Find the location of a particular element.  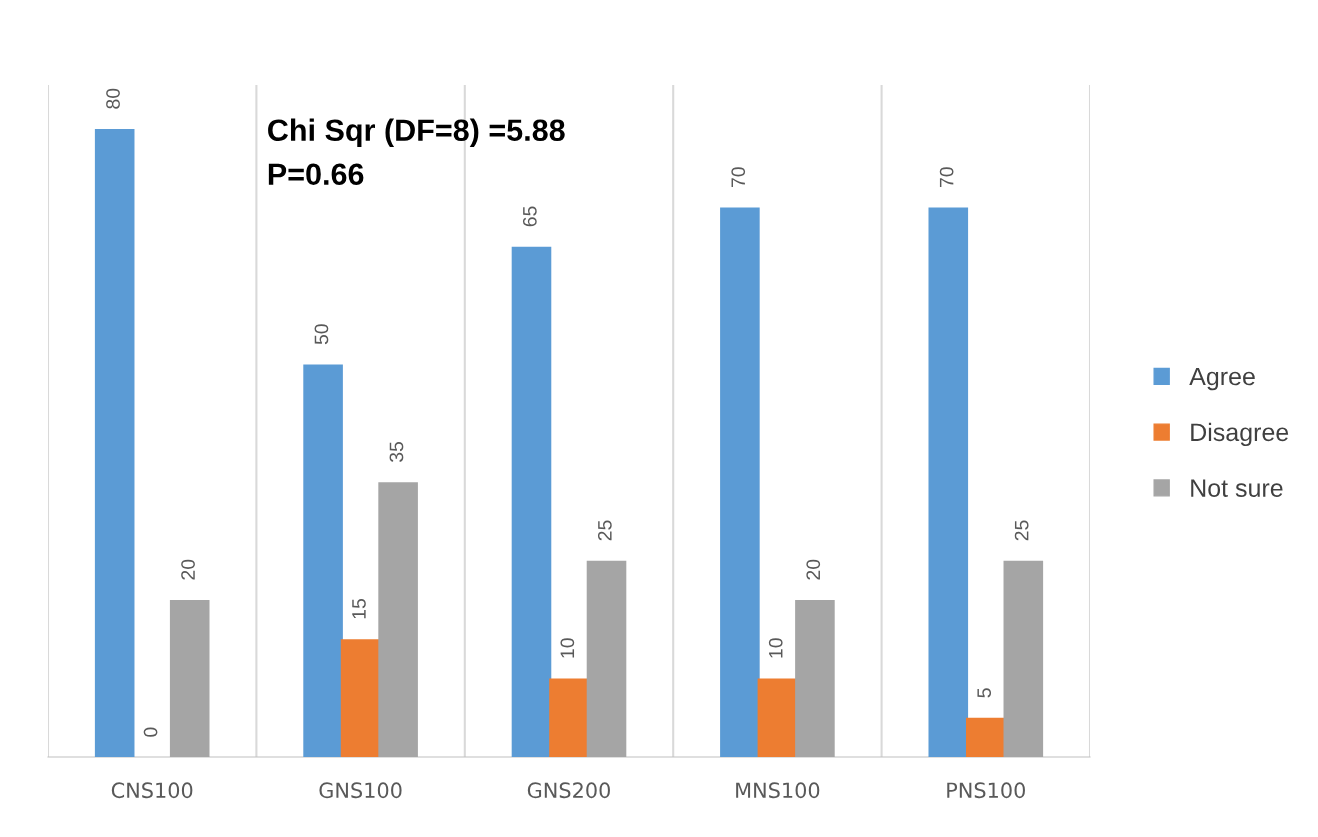

data-label: 35 is located at coordinates (396, 452).